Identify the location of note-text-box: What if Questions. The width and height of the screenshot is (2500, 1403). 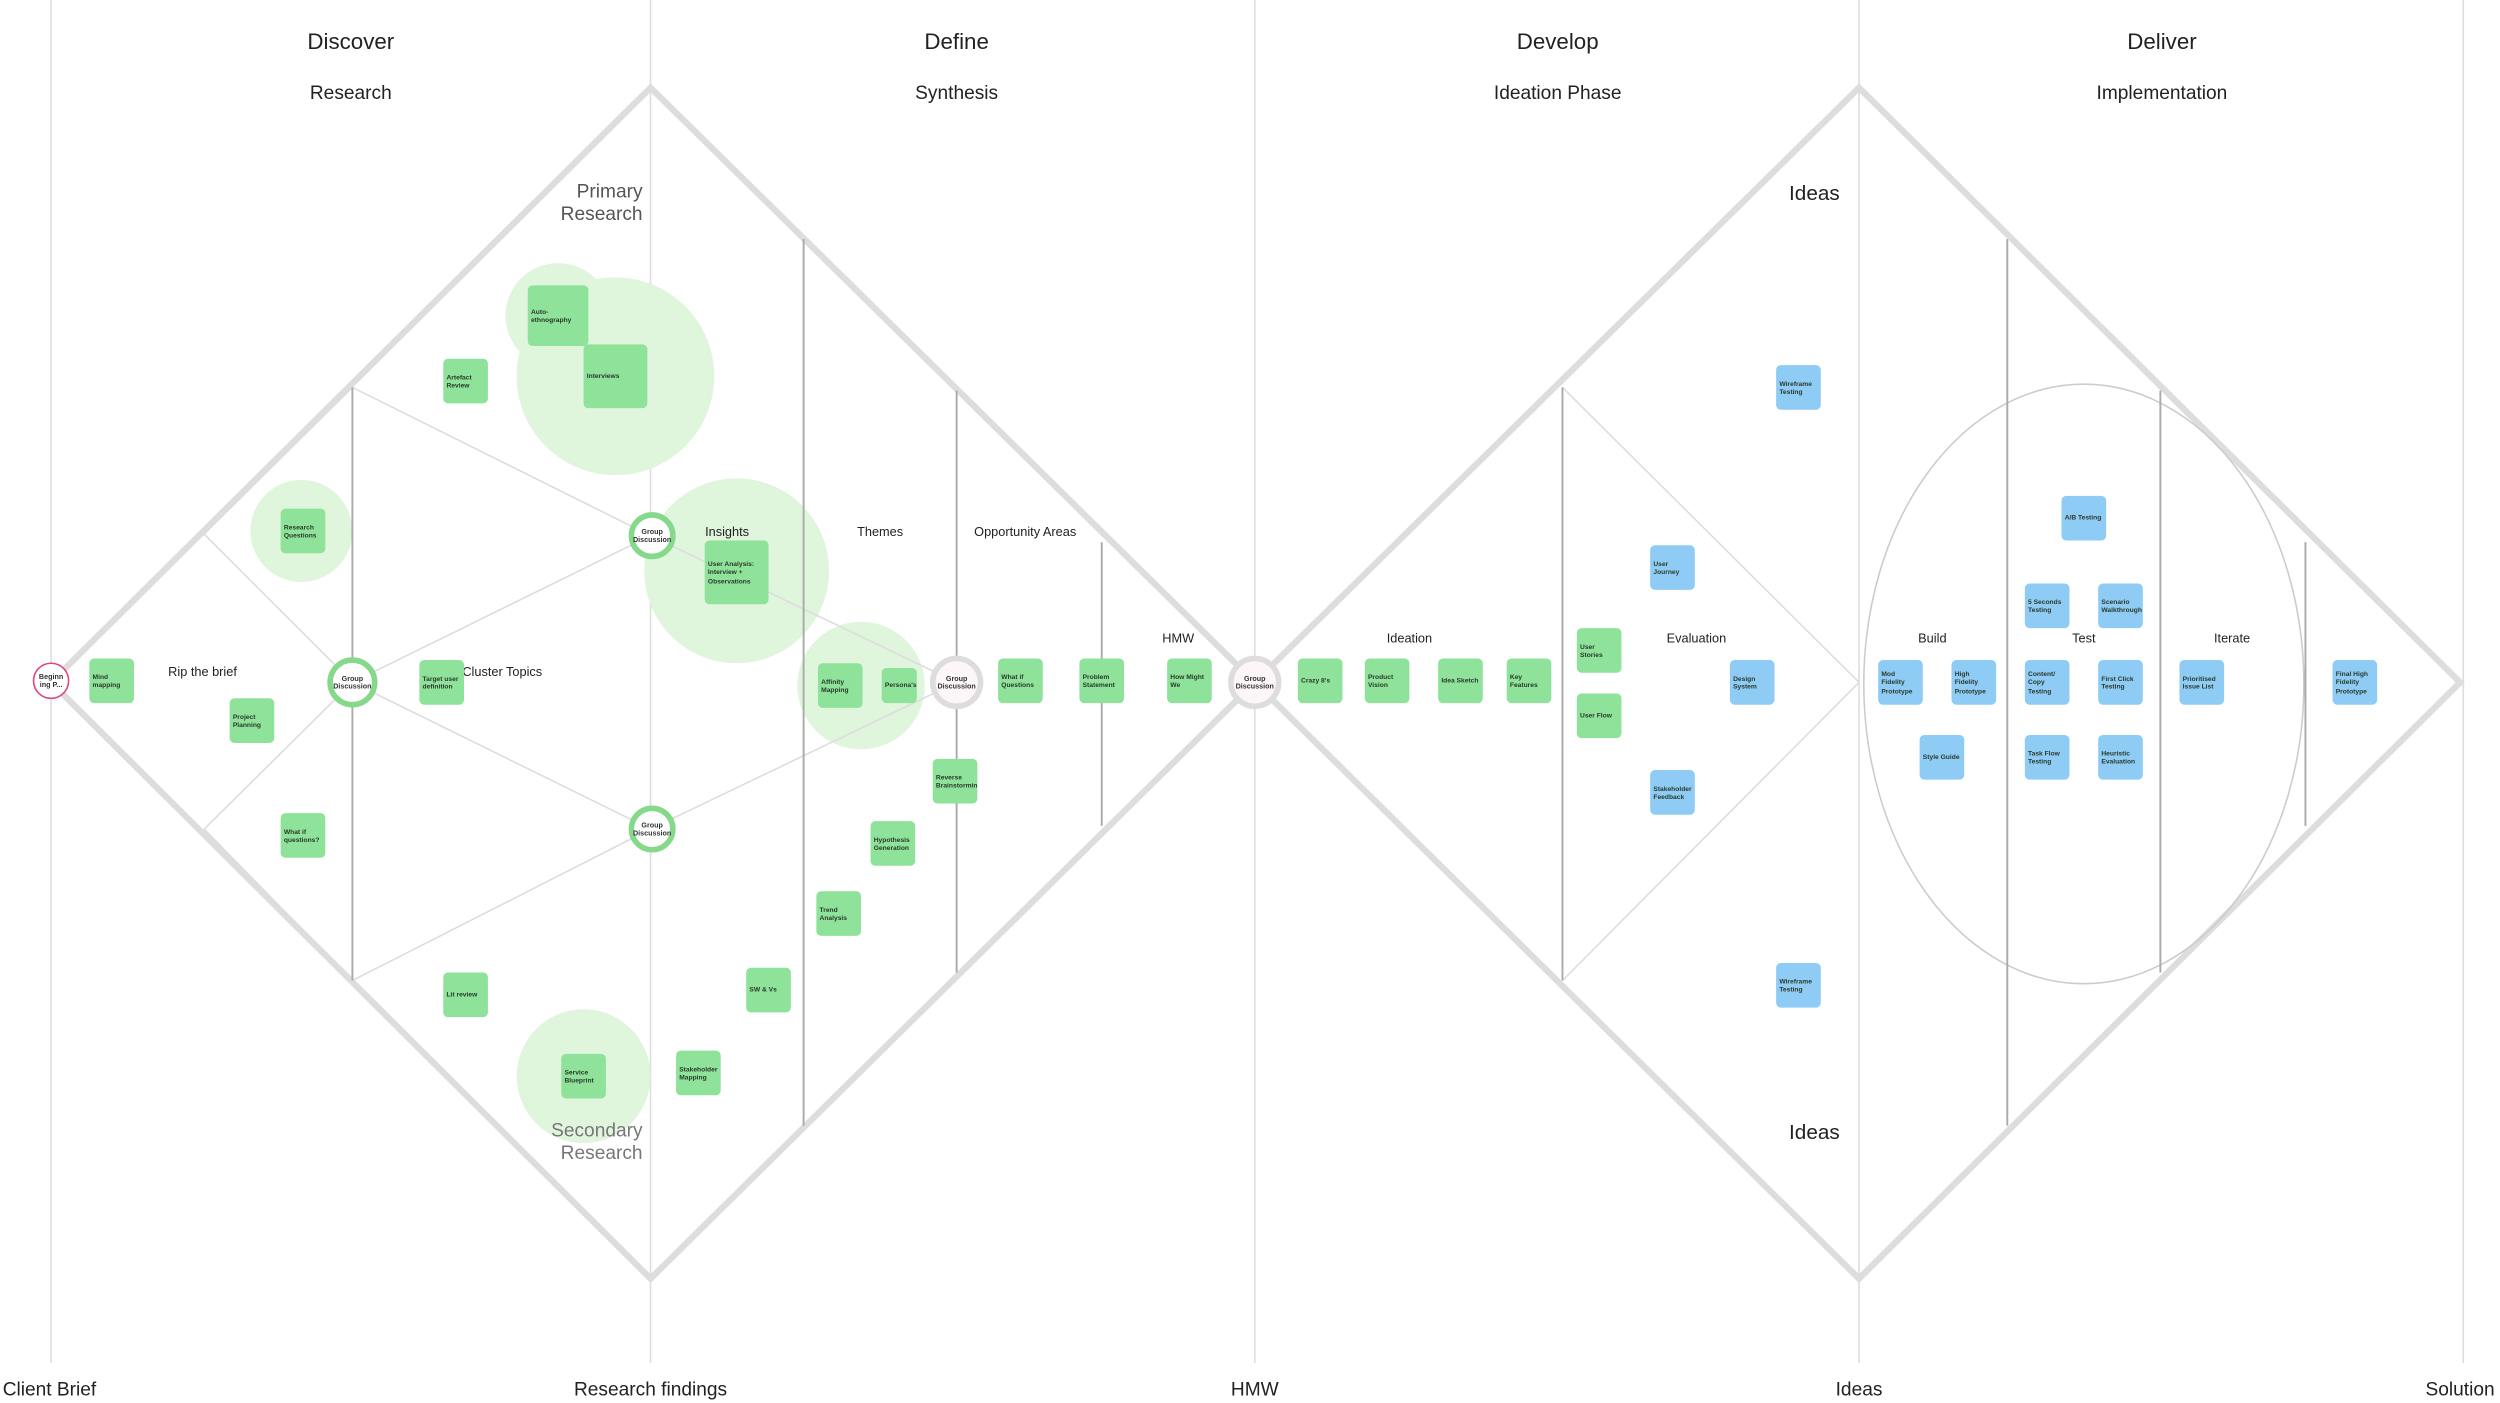
(1017, 680).